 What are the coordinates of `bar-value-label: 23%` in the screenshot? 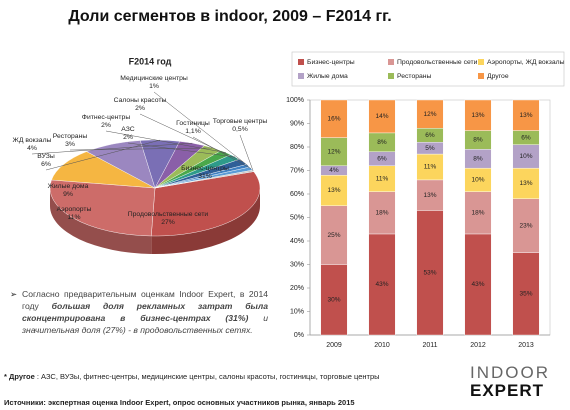 It's located at (525, 225).